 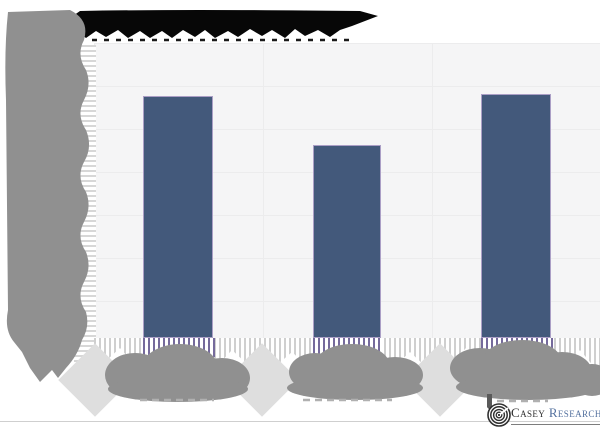 What do you see at coordinates (300, 421) in the screenshot?
I see `bottom-rule` at bounding box center [300, 421].